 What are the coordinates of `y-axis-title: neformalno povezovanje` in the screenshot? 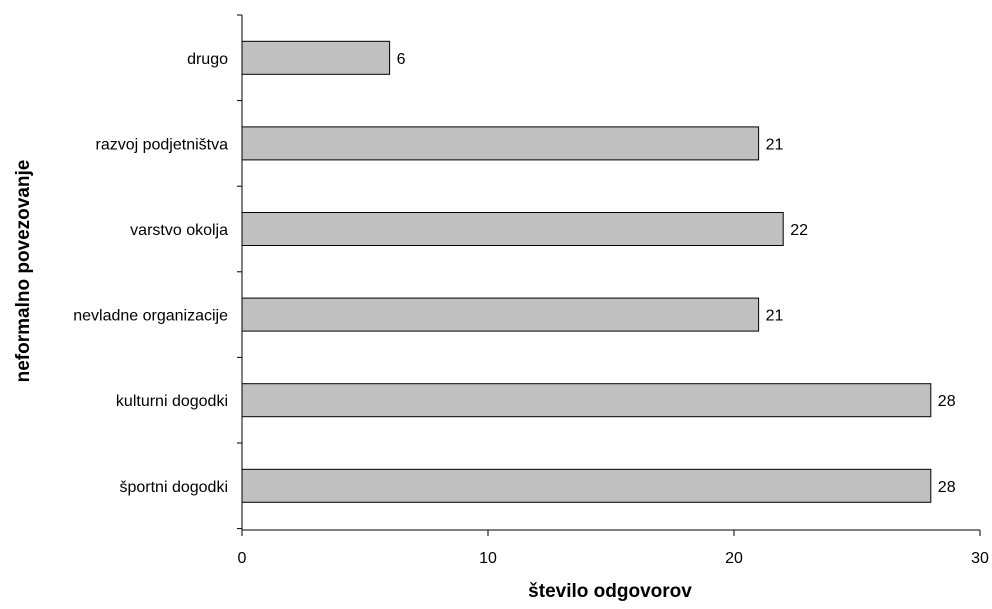 It's located at (23, 271).